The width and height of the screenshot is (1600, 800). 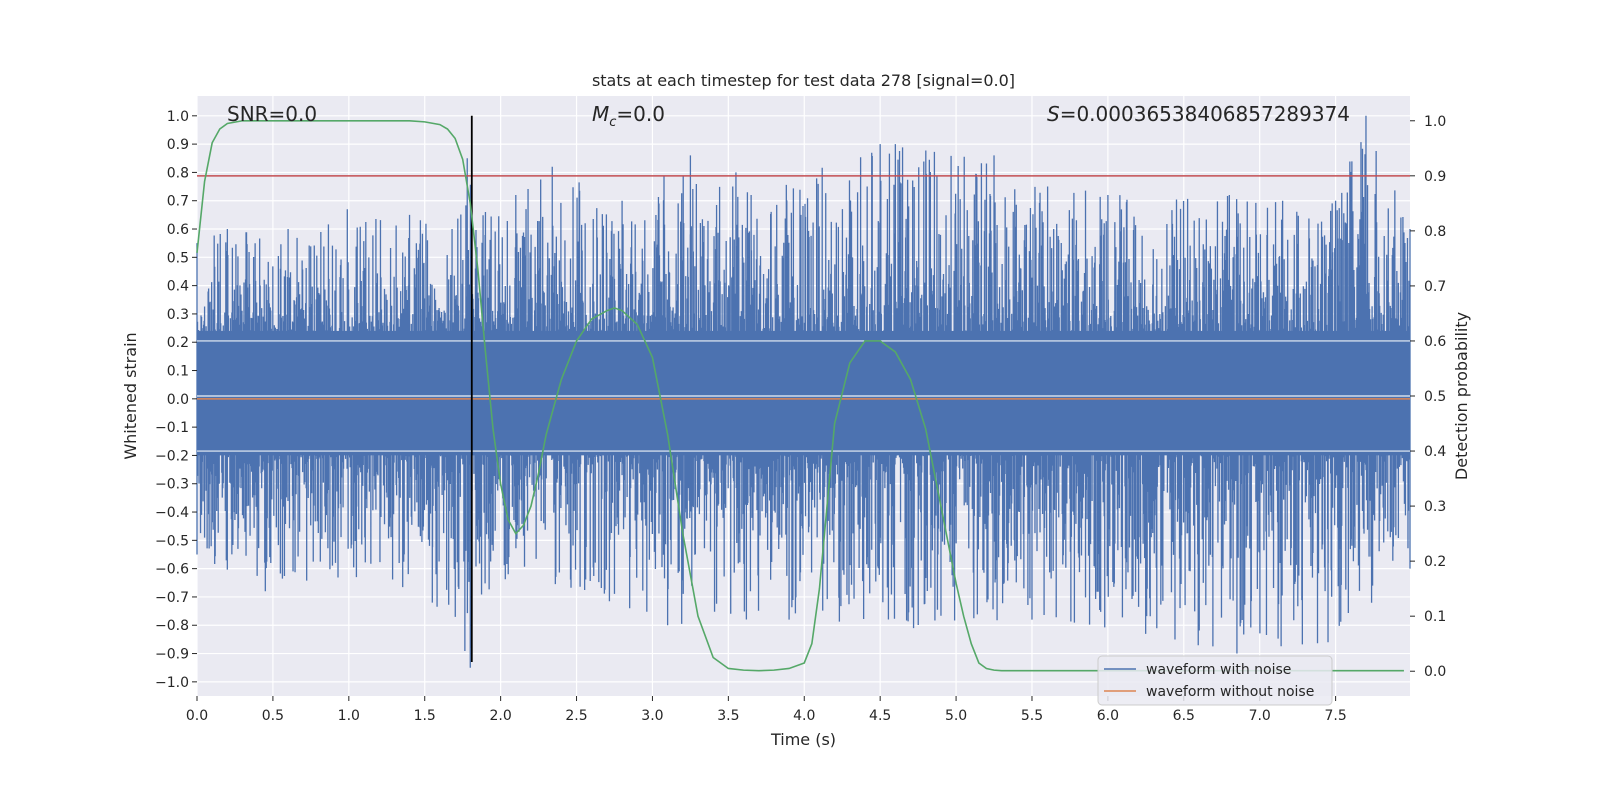 I want to click on x-tick-label: 1.0, so click(x=349, y=716).